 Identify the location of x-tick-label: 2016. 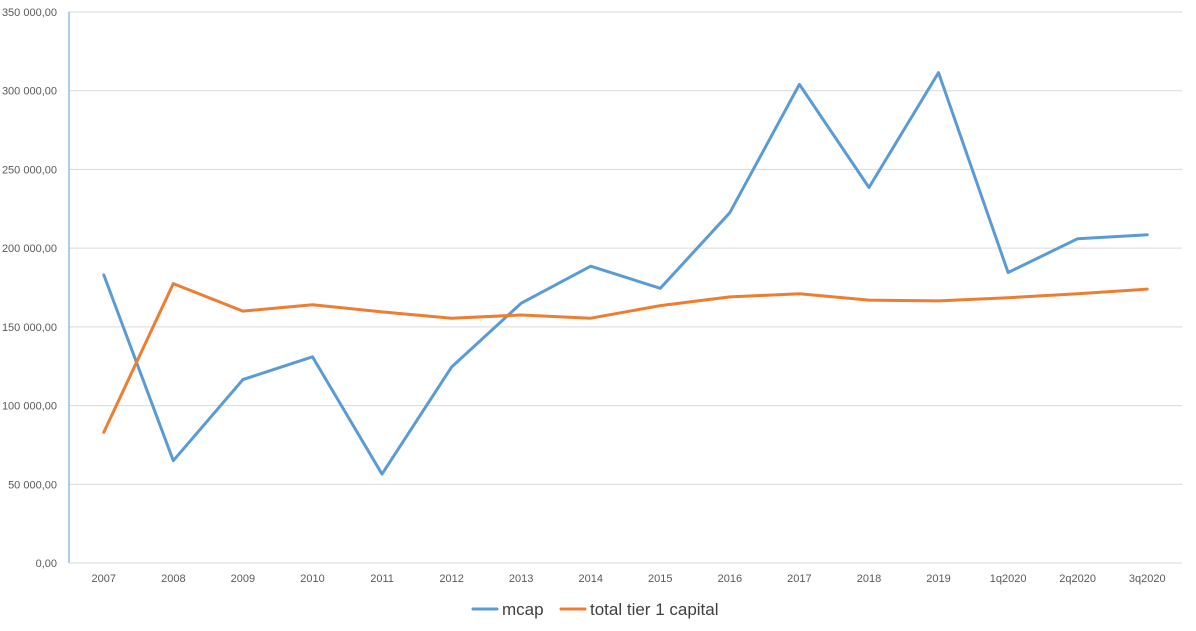
(730, 579).